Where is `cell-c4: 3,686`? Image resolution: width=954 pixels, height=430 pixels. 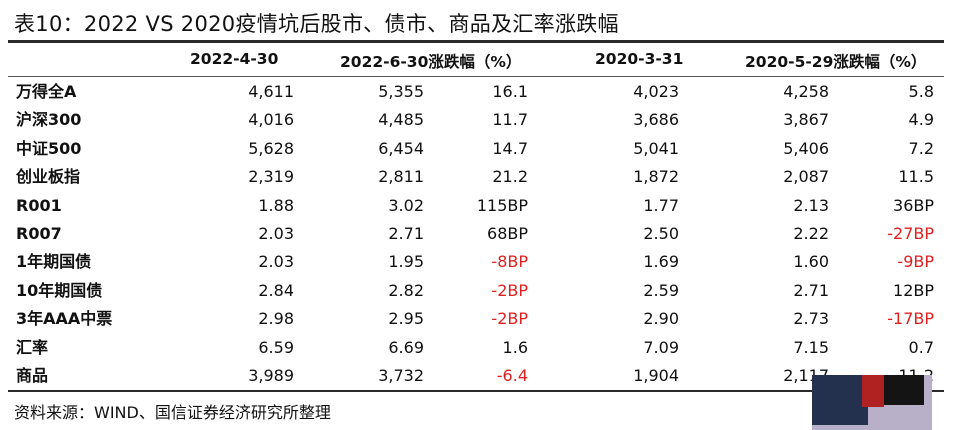
cell-c4: 3,686 is located at coordinates (656, 120).